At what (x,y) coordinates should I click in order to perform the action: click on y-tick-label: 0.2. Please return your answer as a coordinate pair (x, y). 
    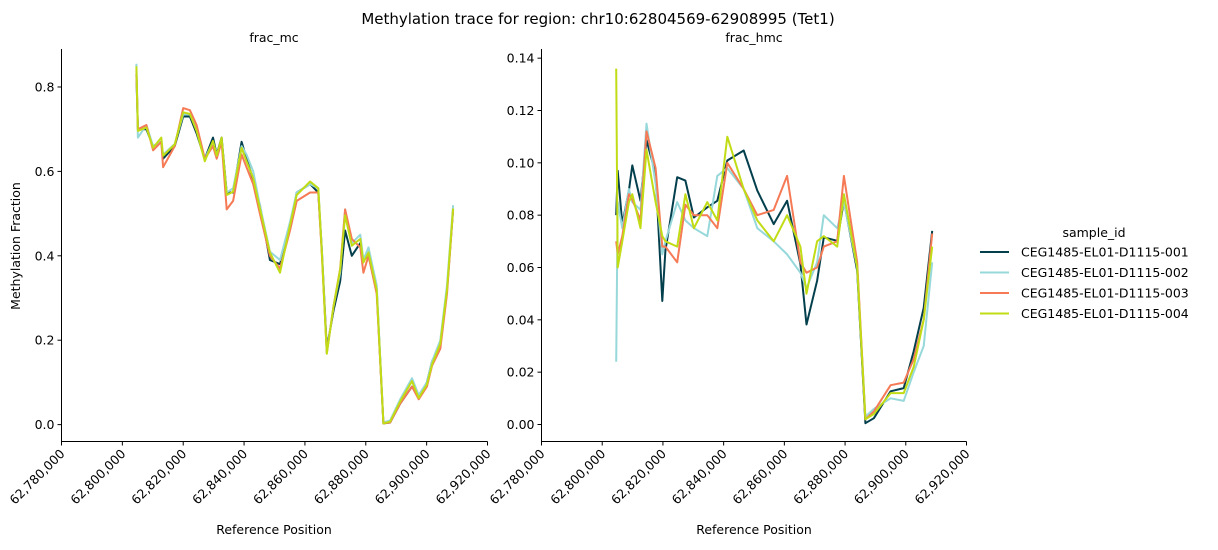
    Looking at the image, I should click on (45, 340).